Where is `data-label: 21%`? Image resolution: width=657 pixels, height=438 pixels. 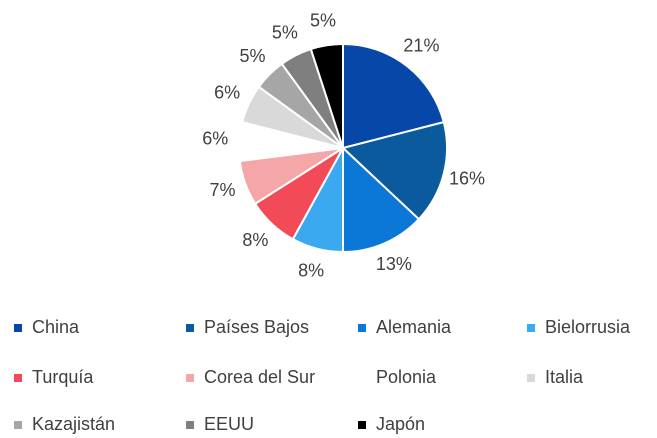
data-label: 21% is located at coordinates (421, 46).